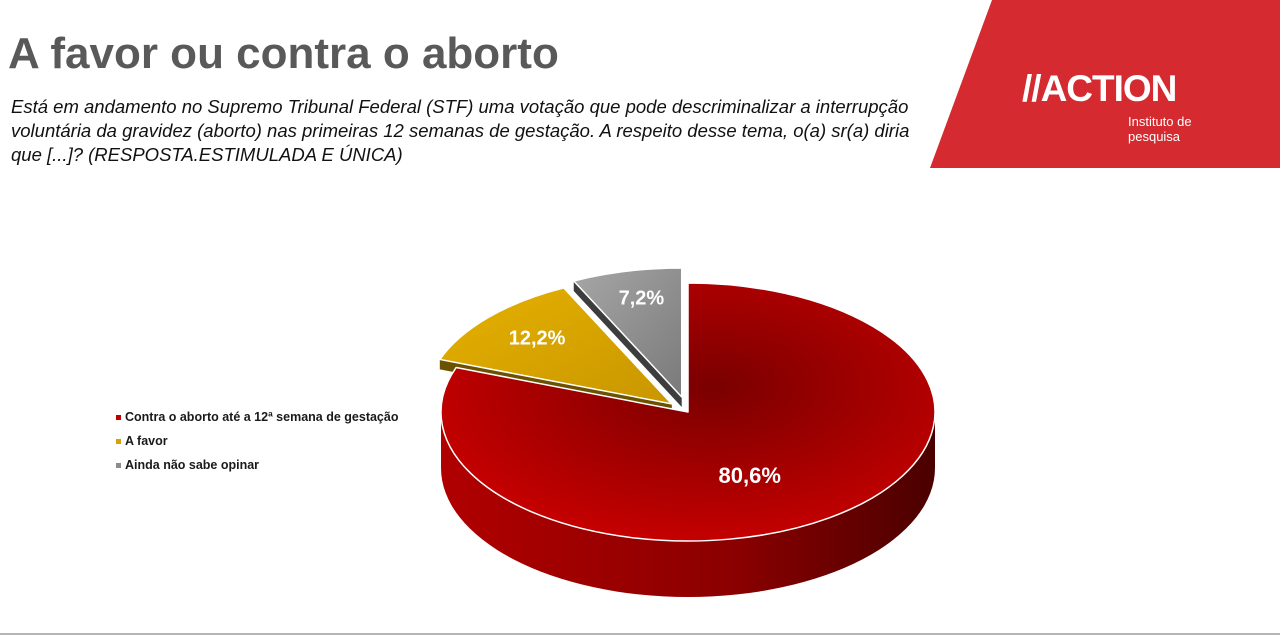  I want to click on pie-slice, so click(628, 337).